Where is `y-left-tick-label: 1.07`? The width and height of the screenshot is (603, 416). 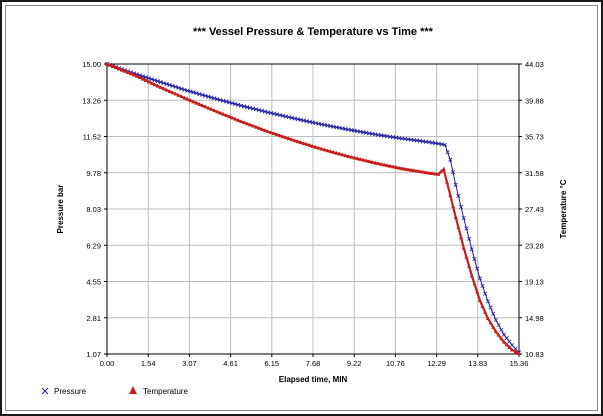 y-left-tick-label: 1.07 is located at coordinates (93, 354).